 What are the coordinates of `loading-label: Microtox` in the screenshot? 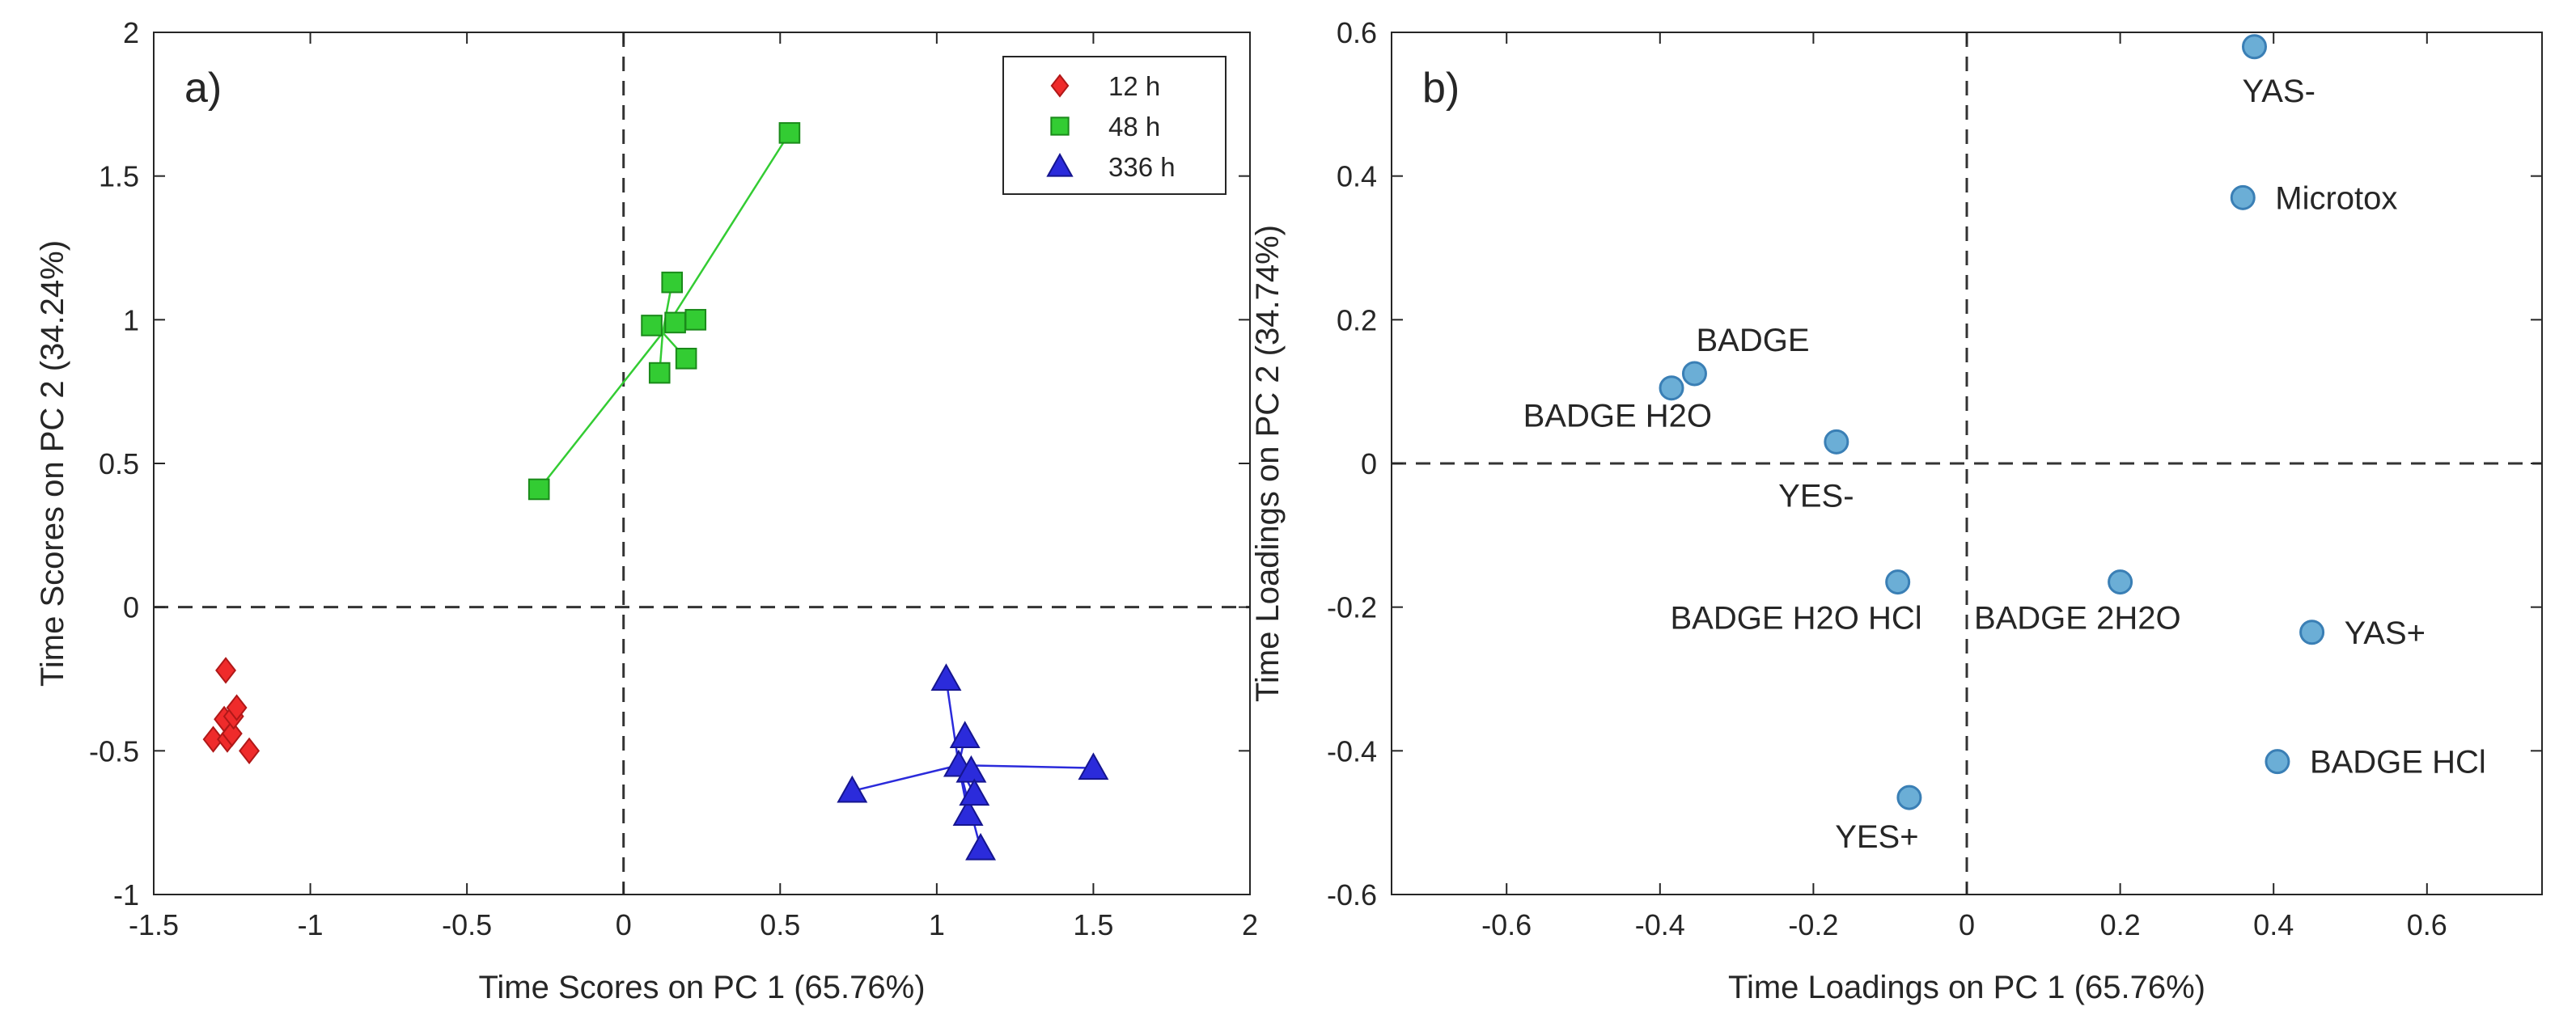 It's located at (2336, 198).